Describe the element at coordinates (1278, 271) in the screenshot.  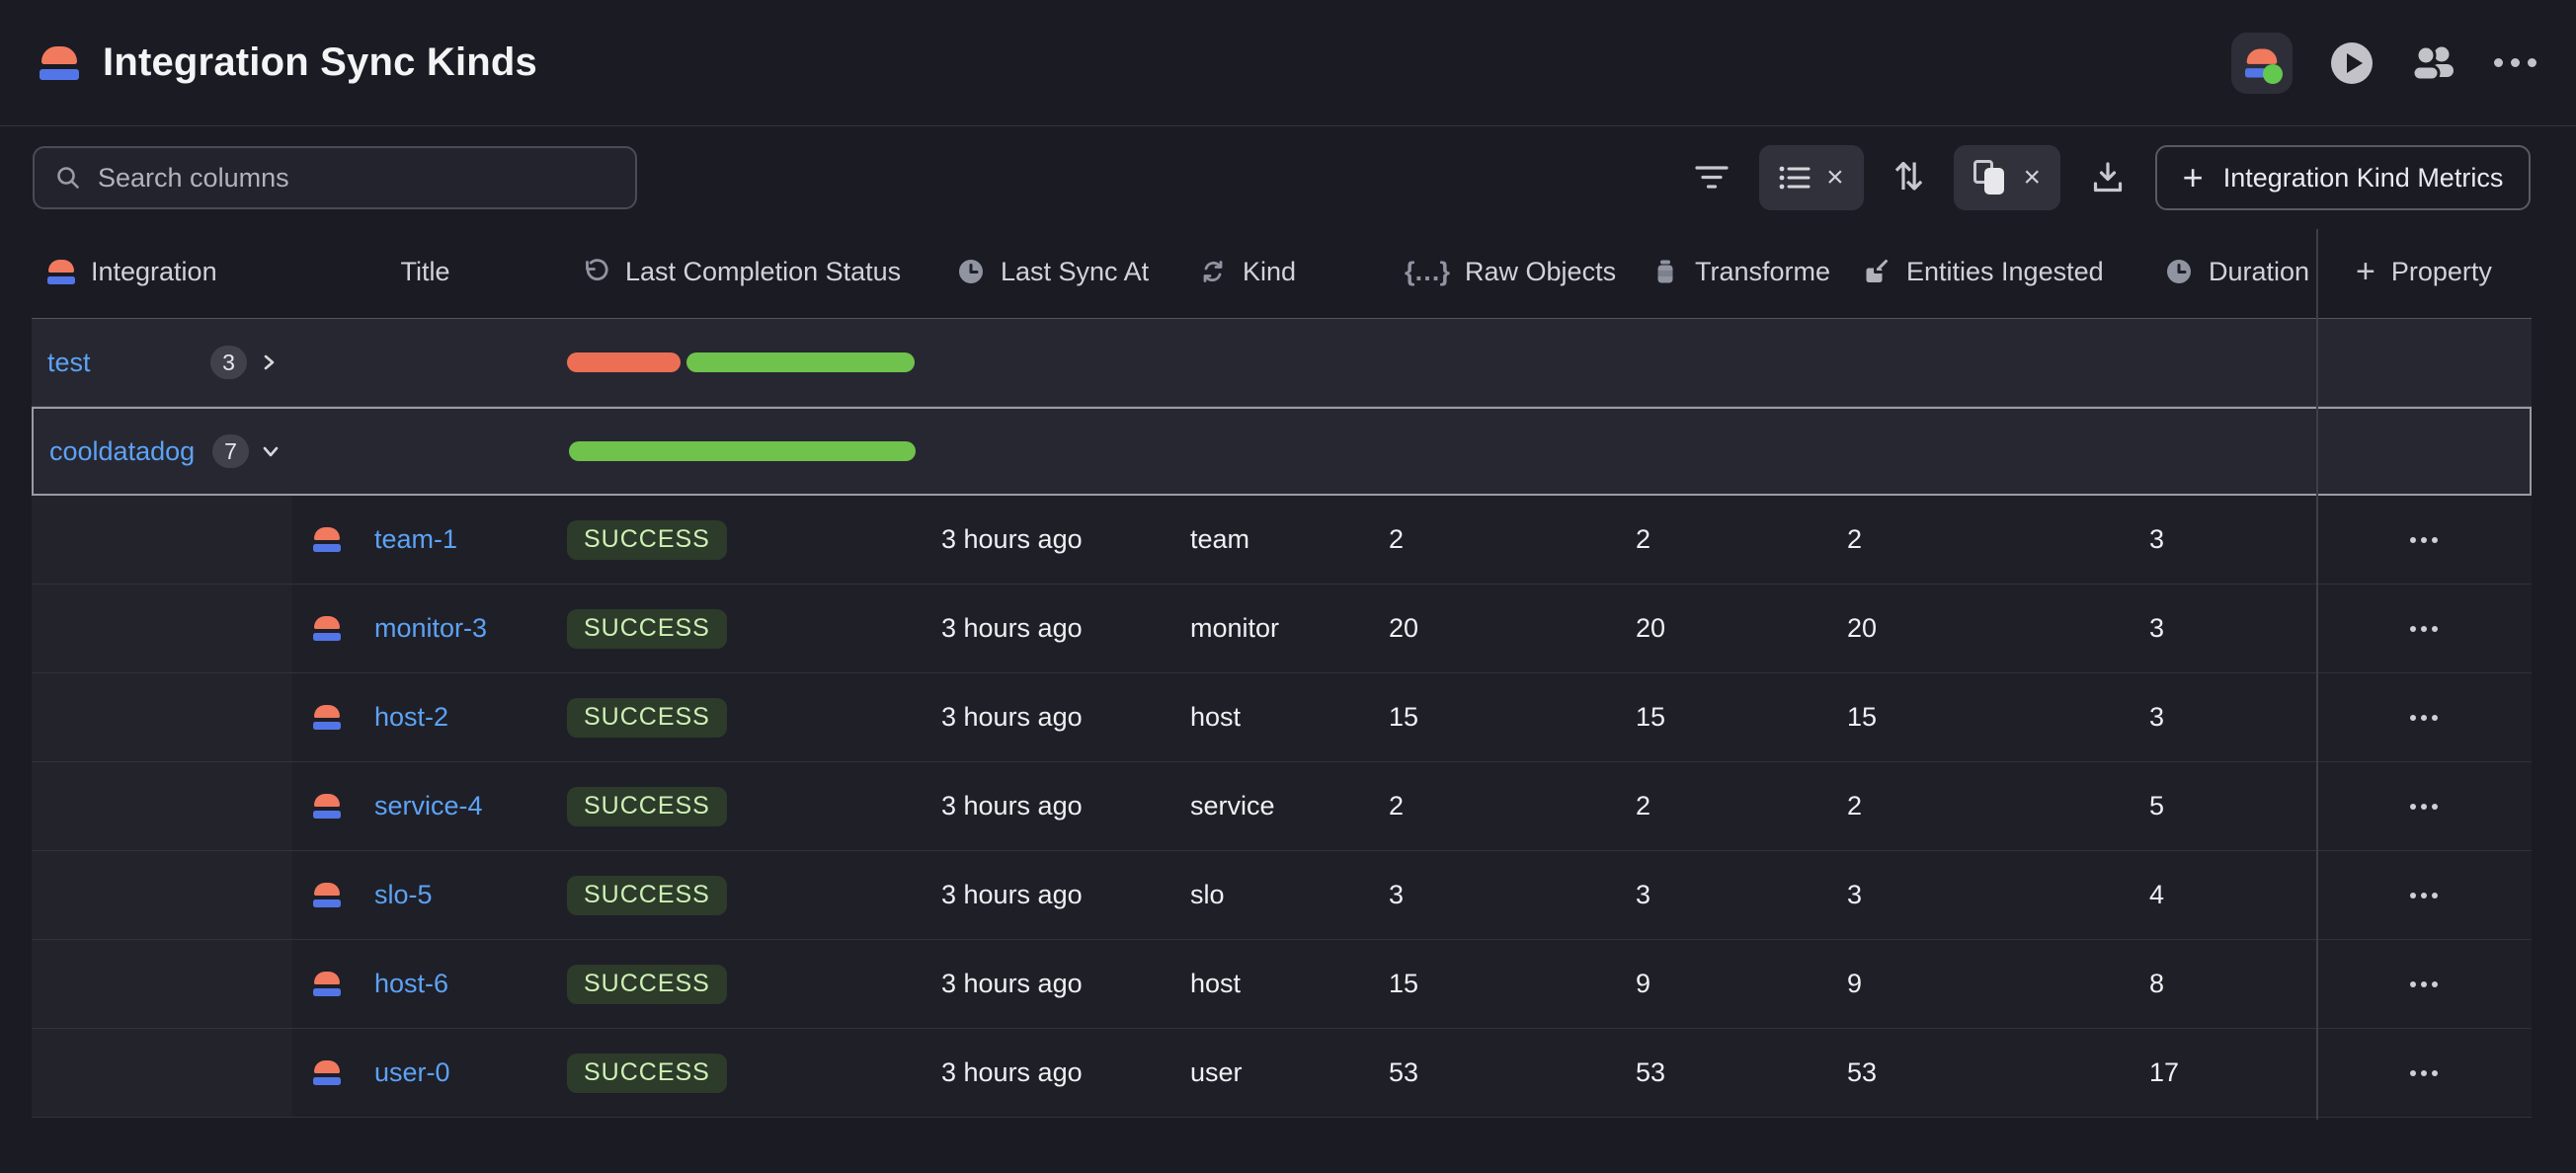
I see `column-header-kind: Kind` at that location.